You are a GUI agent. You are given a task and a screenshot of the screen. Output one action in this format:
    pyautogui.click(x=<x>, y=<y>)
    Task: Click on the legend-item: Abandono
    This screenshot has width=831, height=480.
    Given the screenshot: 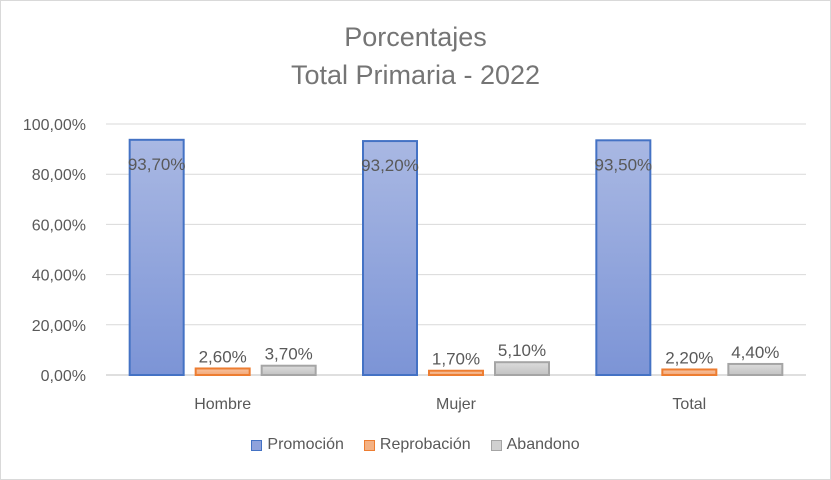 What is the action you would take?
    pyautogui.click(x=535, y=445)
    